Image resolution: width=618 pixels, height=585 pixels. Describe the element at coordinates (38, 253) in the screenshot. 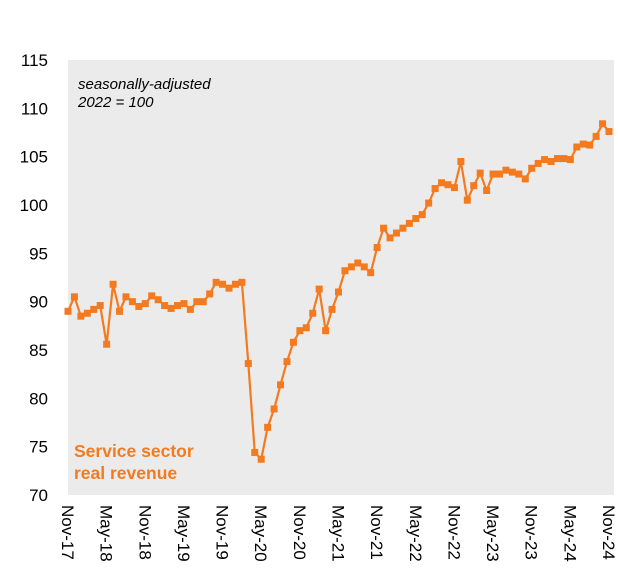

I see `y-tick-label: 95` at that location.